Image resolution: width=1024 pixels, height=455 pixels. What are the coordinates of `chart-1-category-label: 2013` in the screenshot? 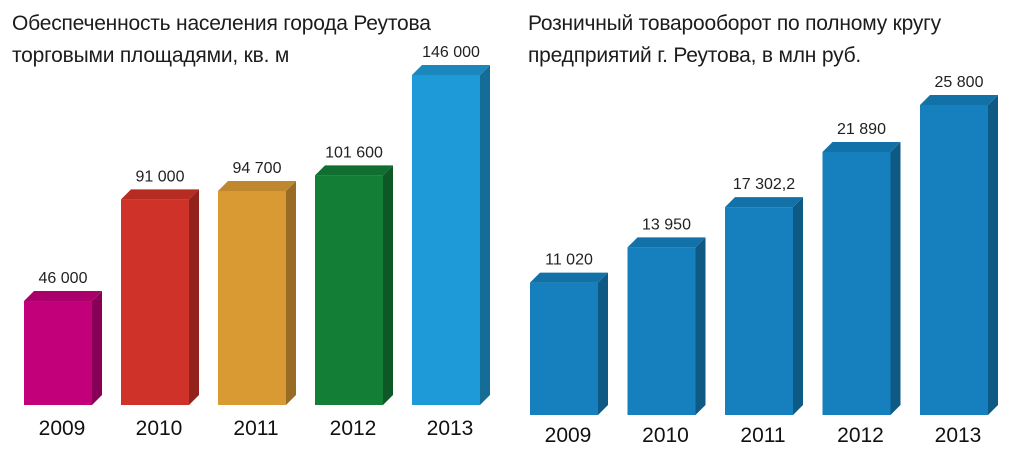 It's located at (450, 428).